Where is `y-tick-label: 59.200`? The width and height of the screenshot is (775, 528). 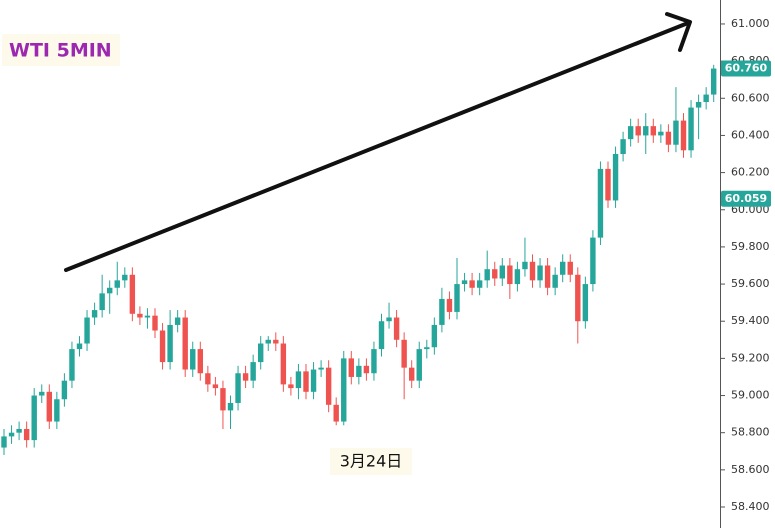
y-tick-label: 59.200 is located at coordinates (750, 357).